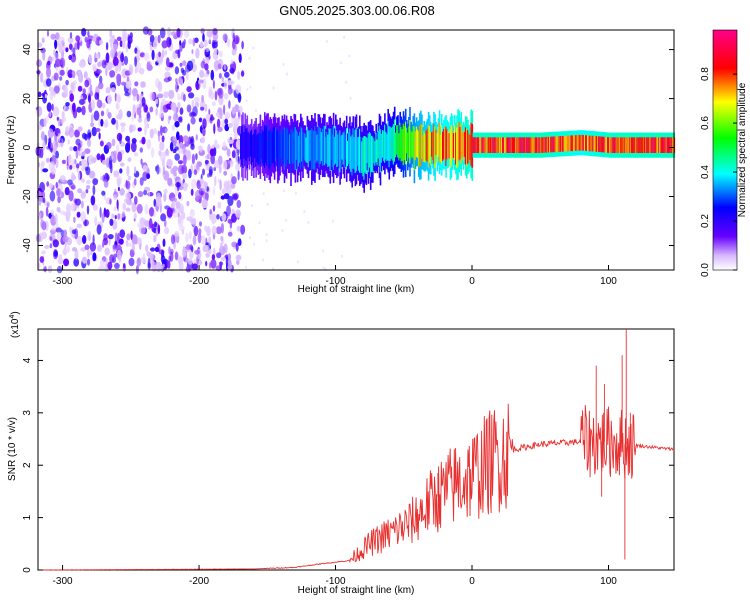  What do you see at coordinates (336, 581) in the screenshot?
I see `bottom-x-tick-label: -100` at bounding box center [336, 581].